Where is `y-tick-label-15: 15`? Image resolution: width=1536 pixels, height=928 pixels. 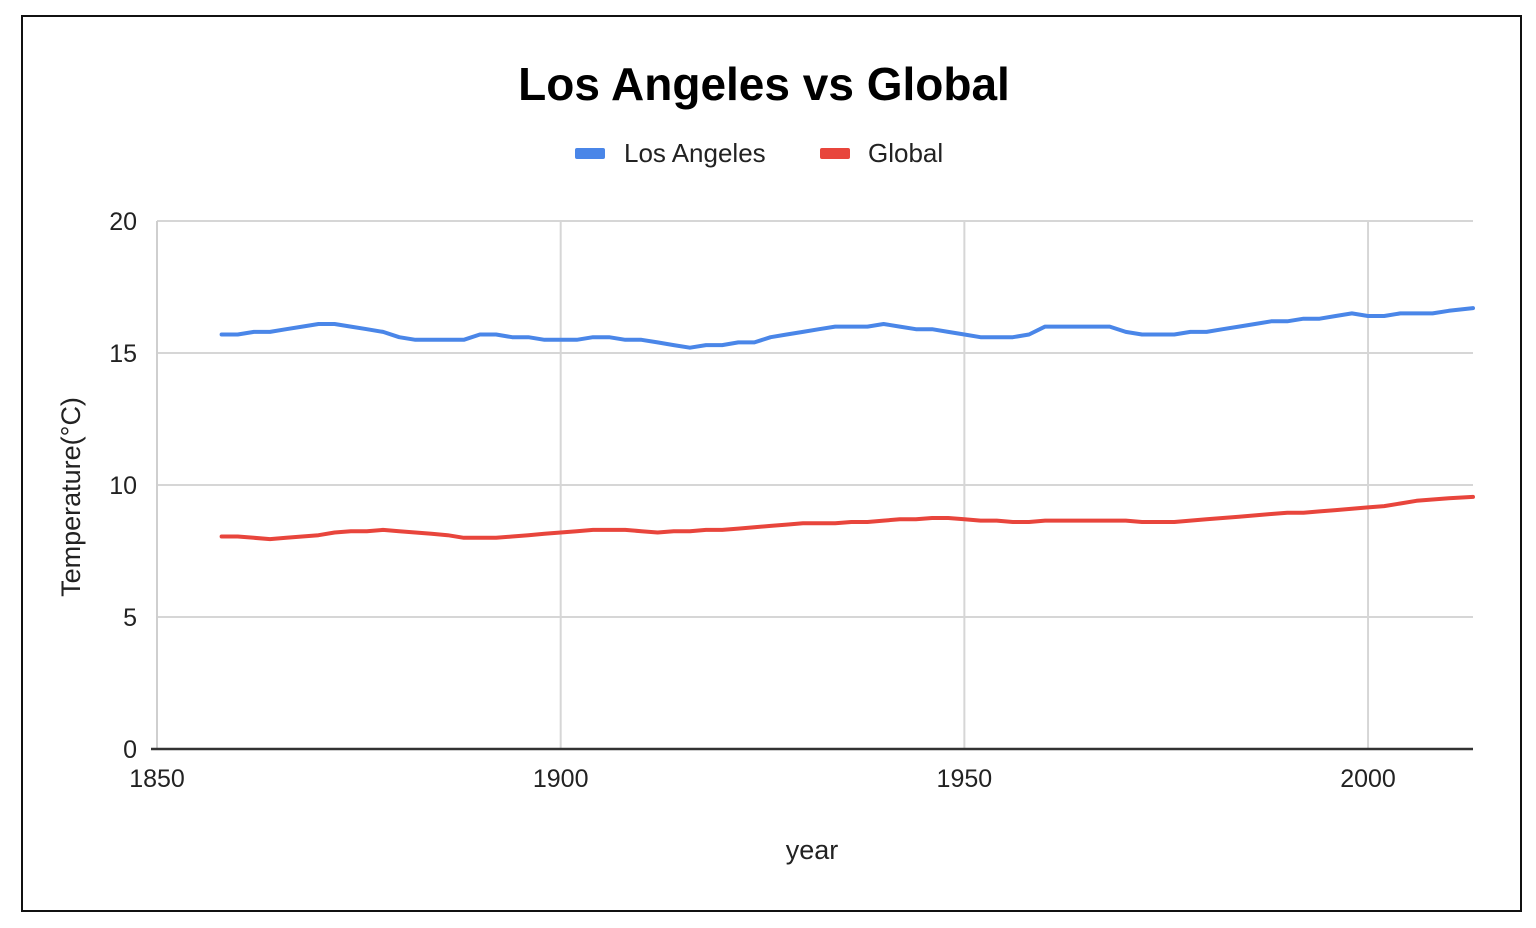 y-tick-label-15: 15 is located at coordinates (123, 354).